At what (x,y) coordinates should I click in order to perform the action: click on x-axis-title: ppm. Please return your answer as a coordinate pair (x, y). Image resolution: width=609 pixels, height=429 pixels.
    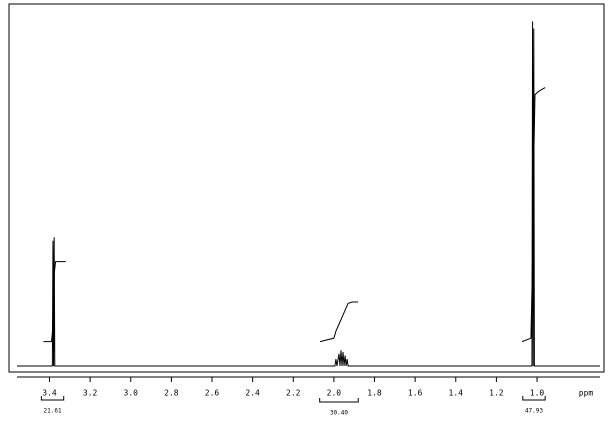
    Looking at the image, I should click on (586, 393).